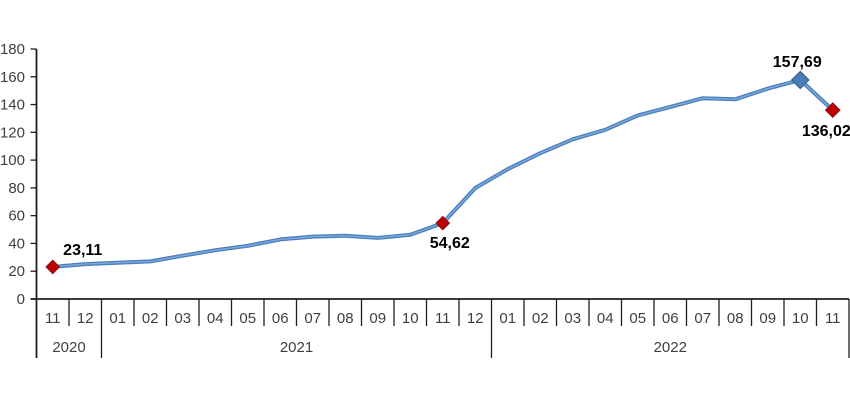  Describe the element at coordinates (443, 223) in the screenshot. I see `data-point-marker-11-2021` at that location.